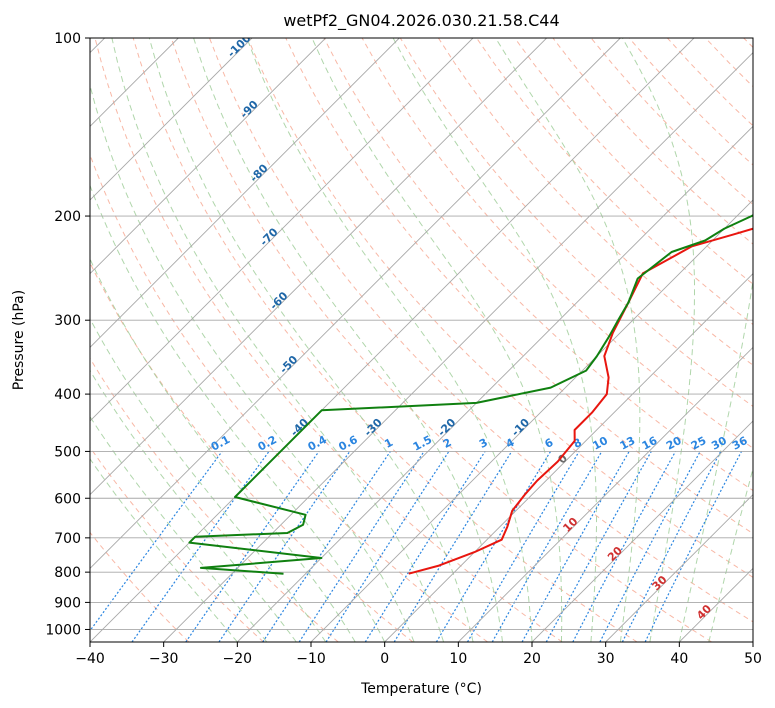 The width and height of the screenshot is (775, 708). Describe the element at coordinates (63, 630) in the screenshot. I see `y-tick-label: 1000` at that location.